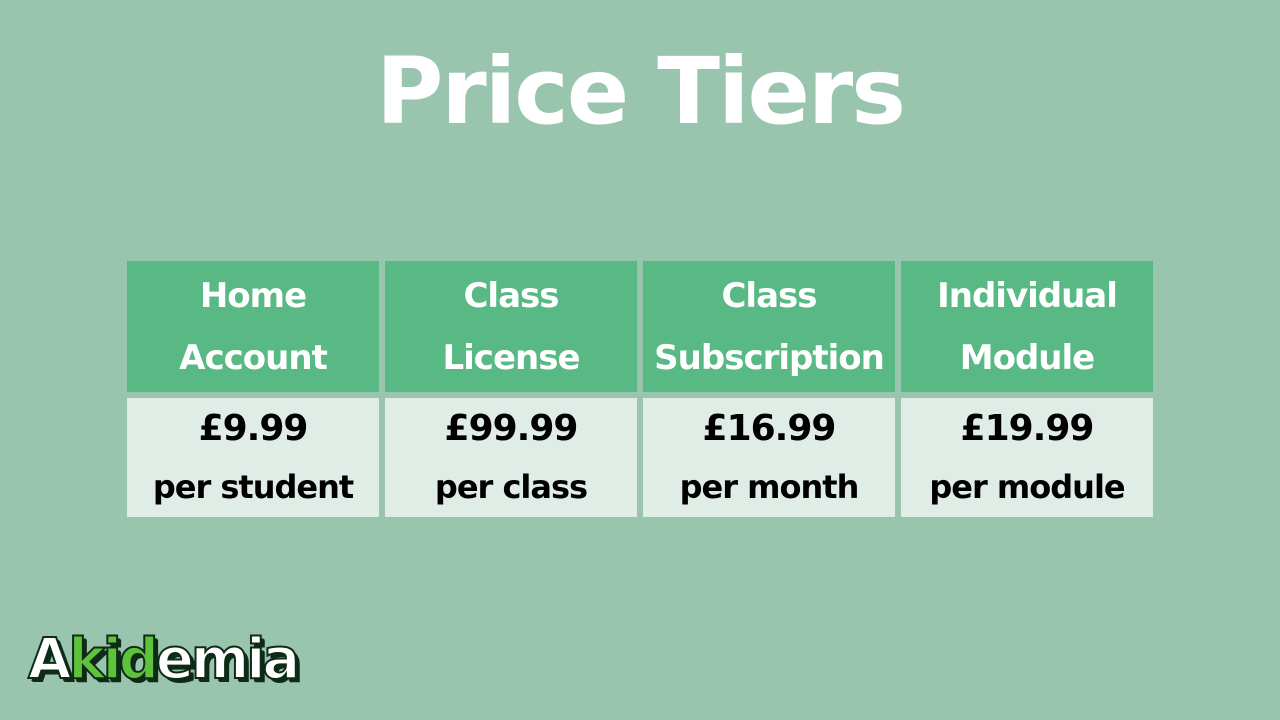 This screenshot has width=1280, height=720. I want to click on tier-name-line2: Module, so click(1027, 357).